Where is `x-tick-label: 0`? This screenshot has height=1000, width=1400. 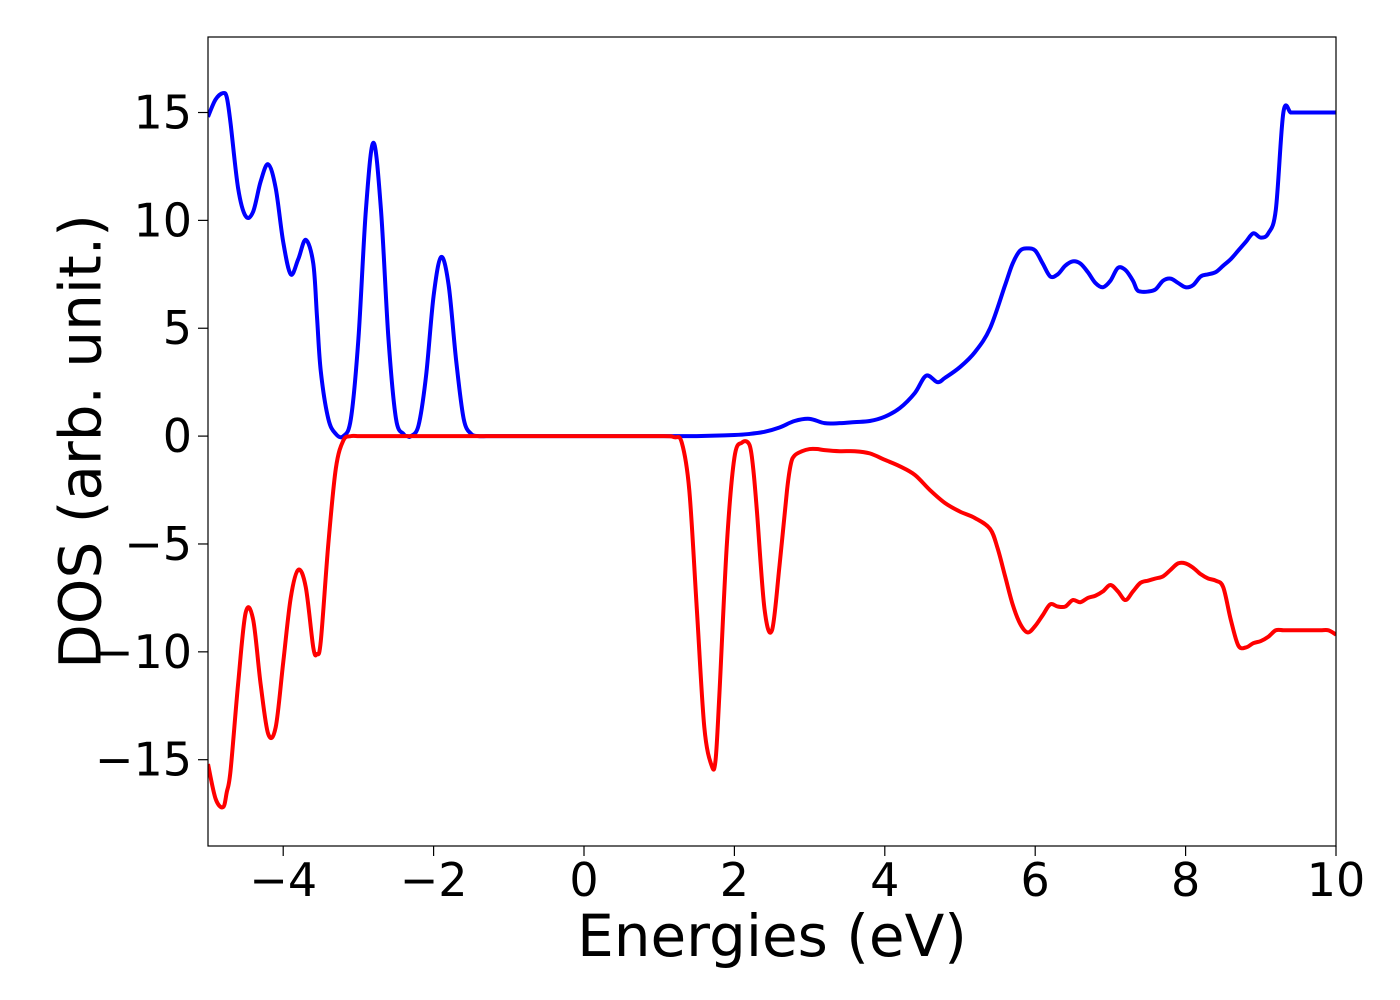 x-tick-label: 0 is located at coordinates (583, 880).